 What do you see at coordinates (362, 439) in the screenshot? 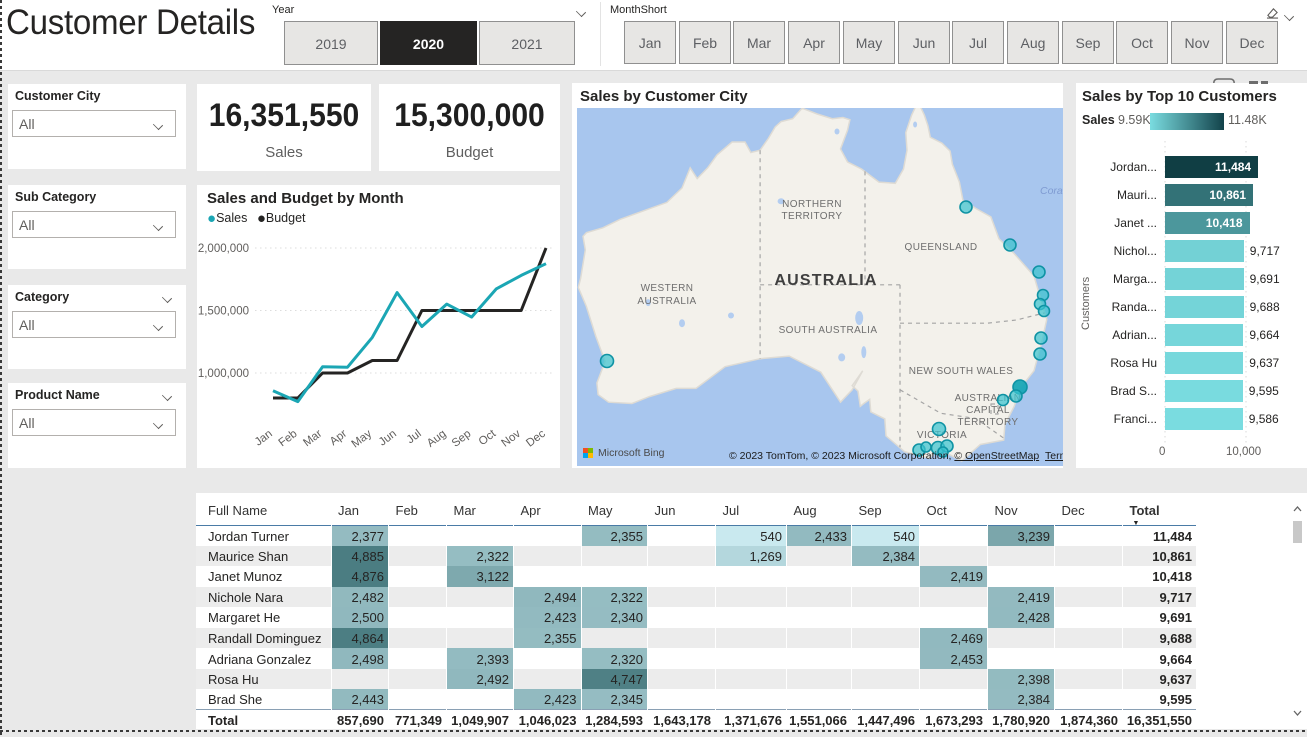
I see `svg-text: May` at bounding box center [362, 439].